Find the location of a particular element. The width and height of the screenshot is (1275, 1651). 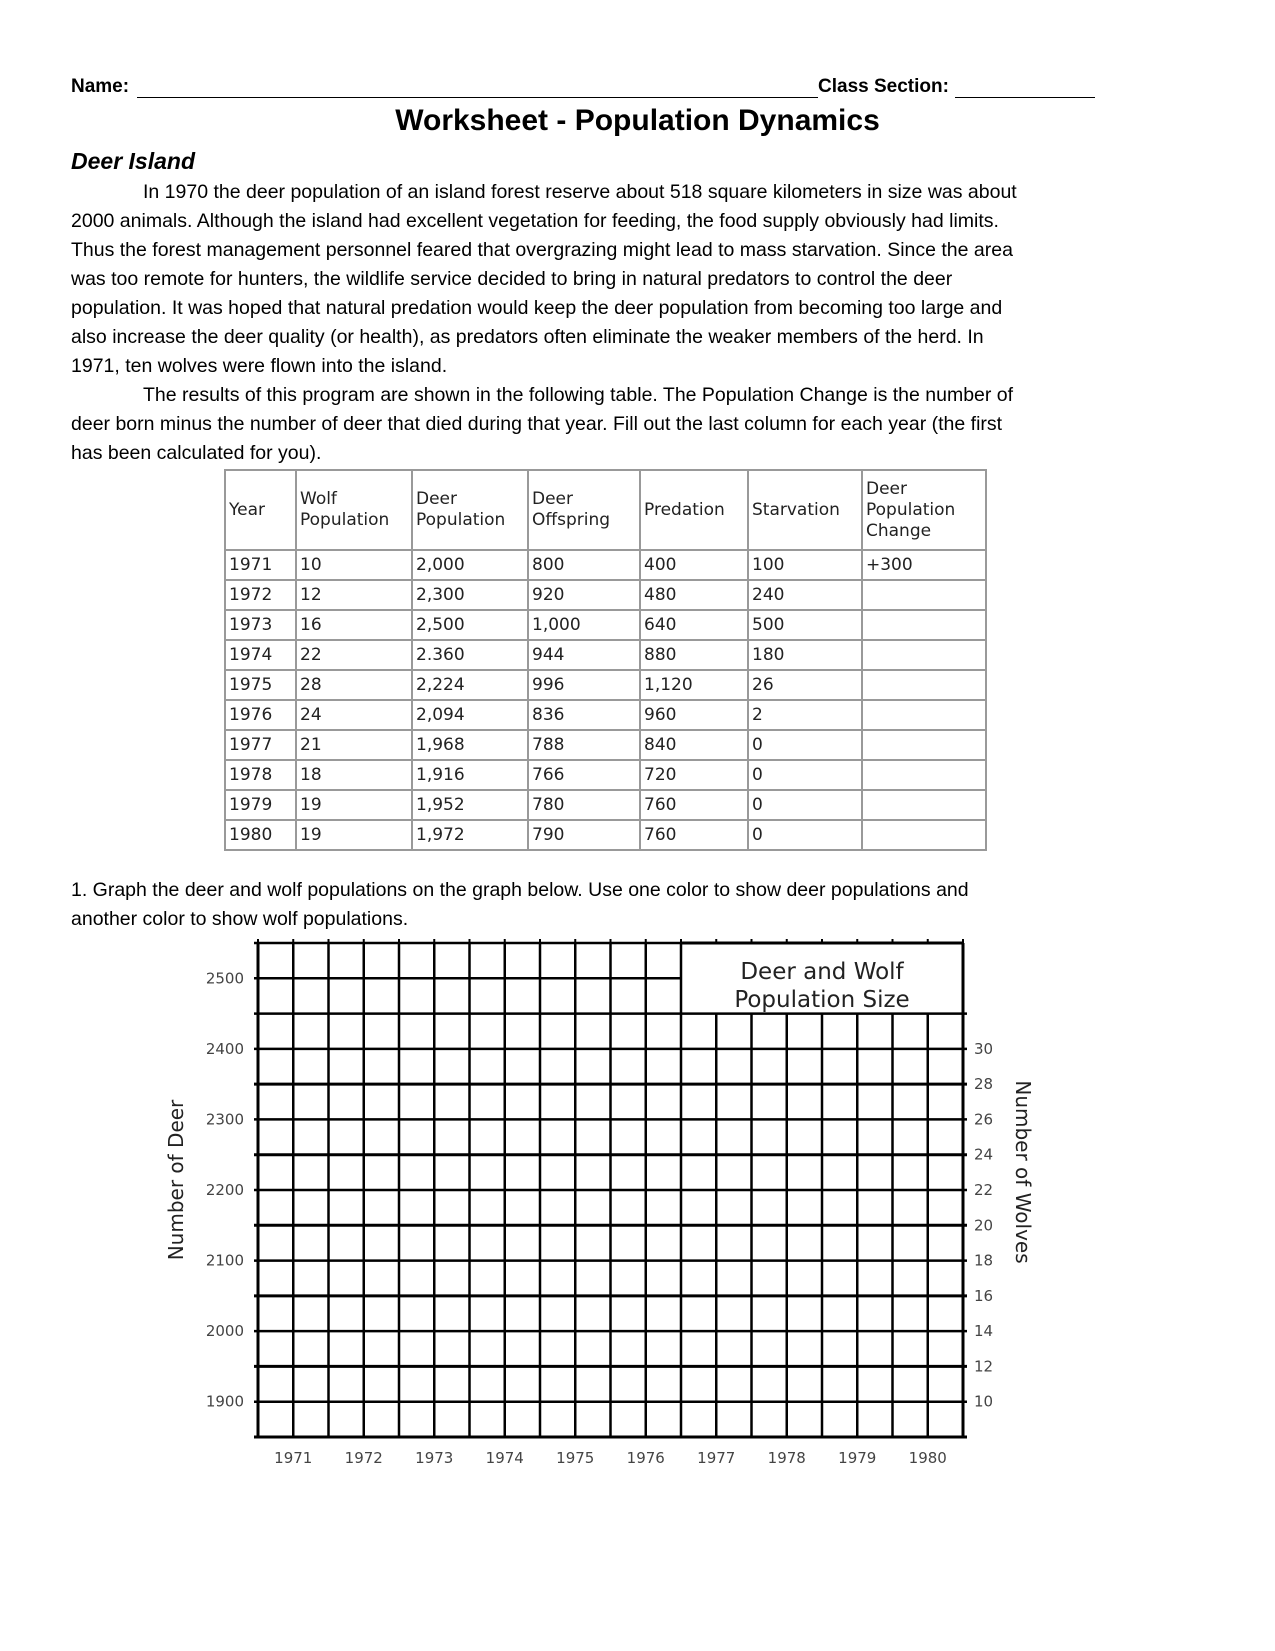

name-label: Name: is located at coordinates (100, 86).